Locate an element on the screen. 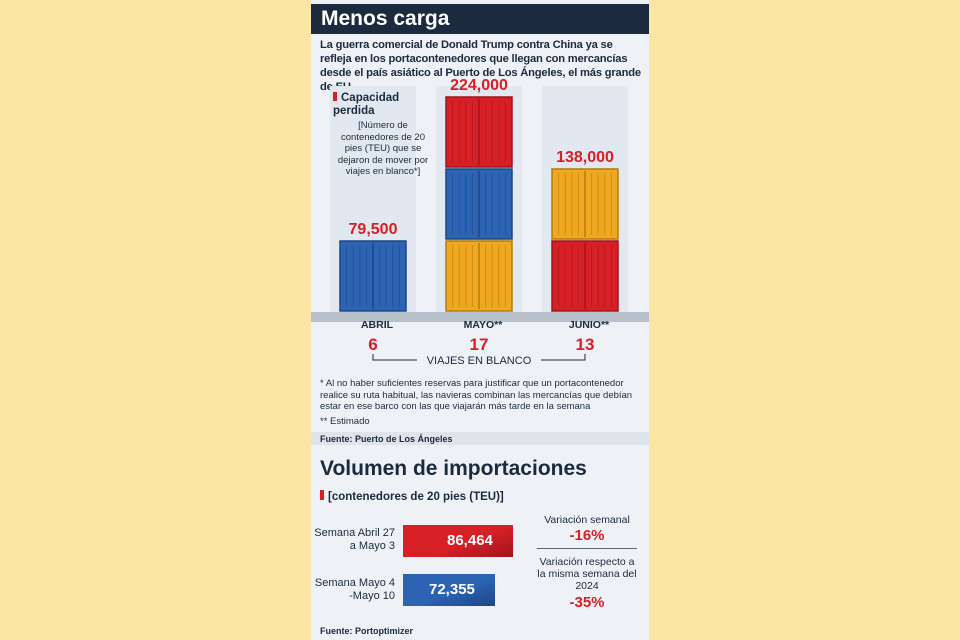  value-label-3: 138,000 is located at coordinates (585, 157).